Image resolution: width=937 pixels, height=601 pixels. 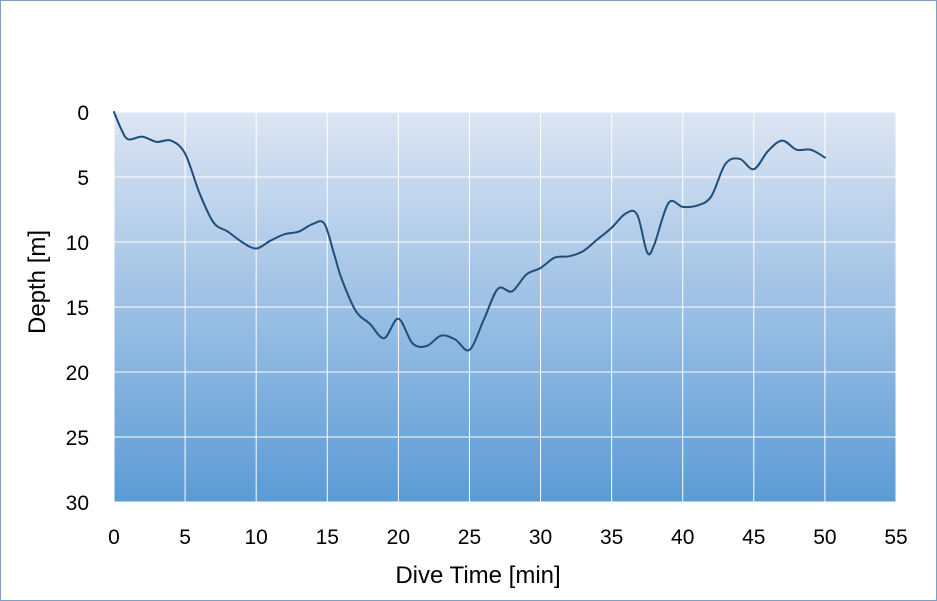 What do you see at coordinates (824, 537) in the screenshot?
I see `x-tick-label: 50` at bounding box center [824, 537].